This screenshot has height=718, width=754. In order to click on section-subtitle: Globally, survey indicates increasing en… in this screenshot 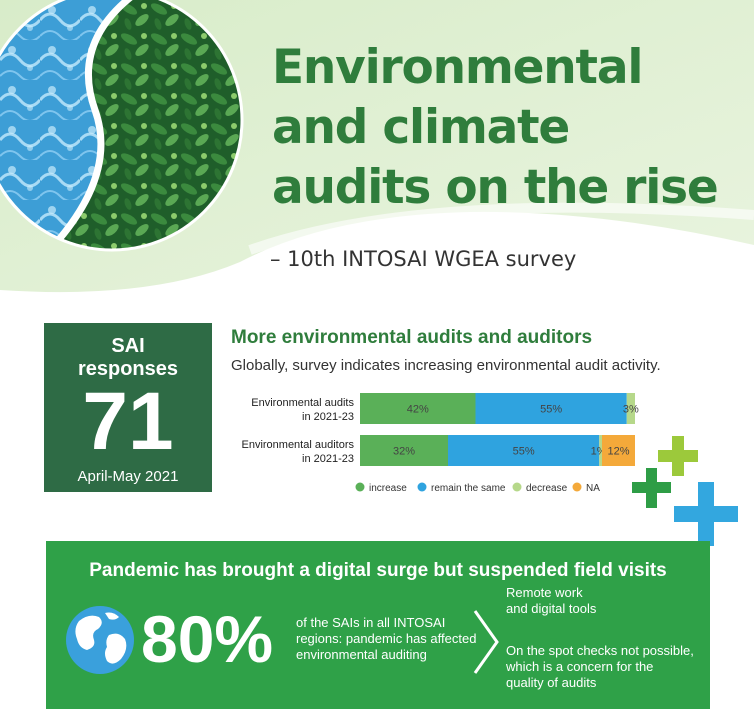, I will do `click(446, 365)`.